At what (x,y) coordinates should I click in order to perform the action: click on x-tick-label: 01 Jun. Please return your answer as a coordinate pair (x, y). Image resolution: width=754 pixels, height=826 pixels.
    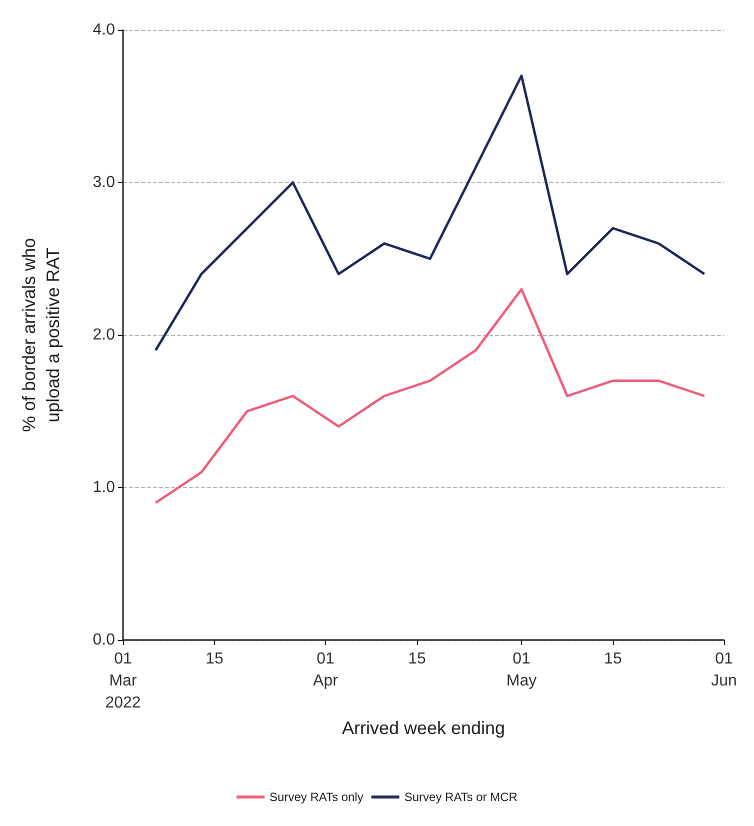
    Looking at the image, I should click on (724, 670).